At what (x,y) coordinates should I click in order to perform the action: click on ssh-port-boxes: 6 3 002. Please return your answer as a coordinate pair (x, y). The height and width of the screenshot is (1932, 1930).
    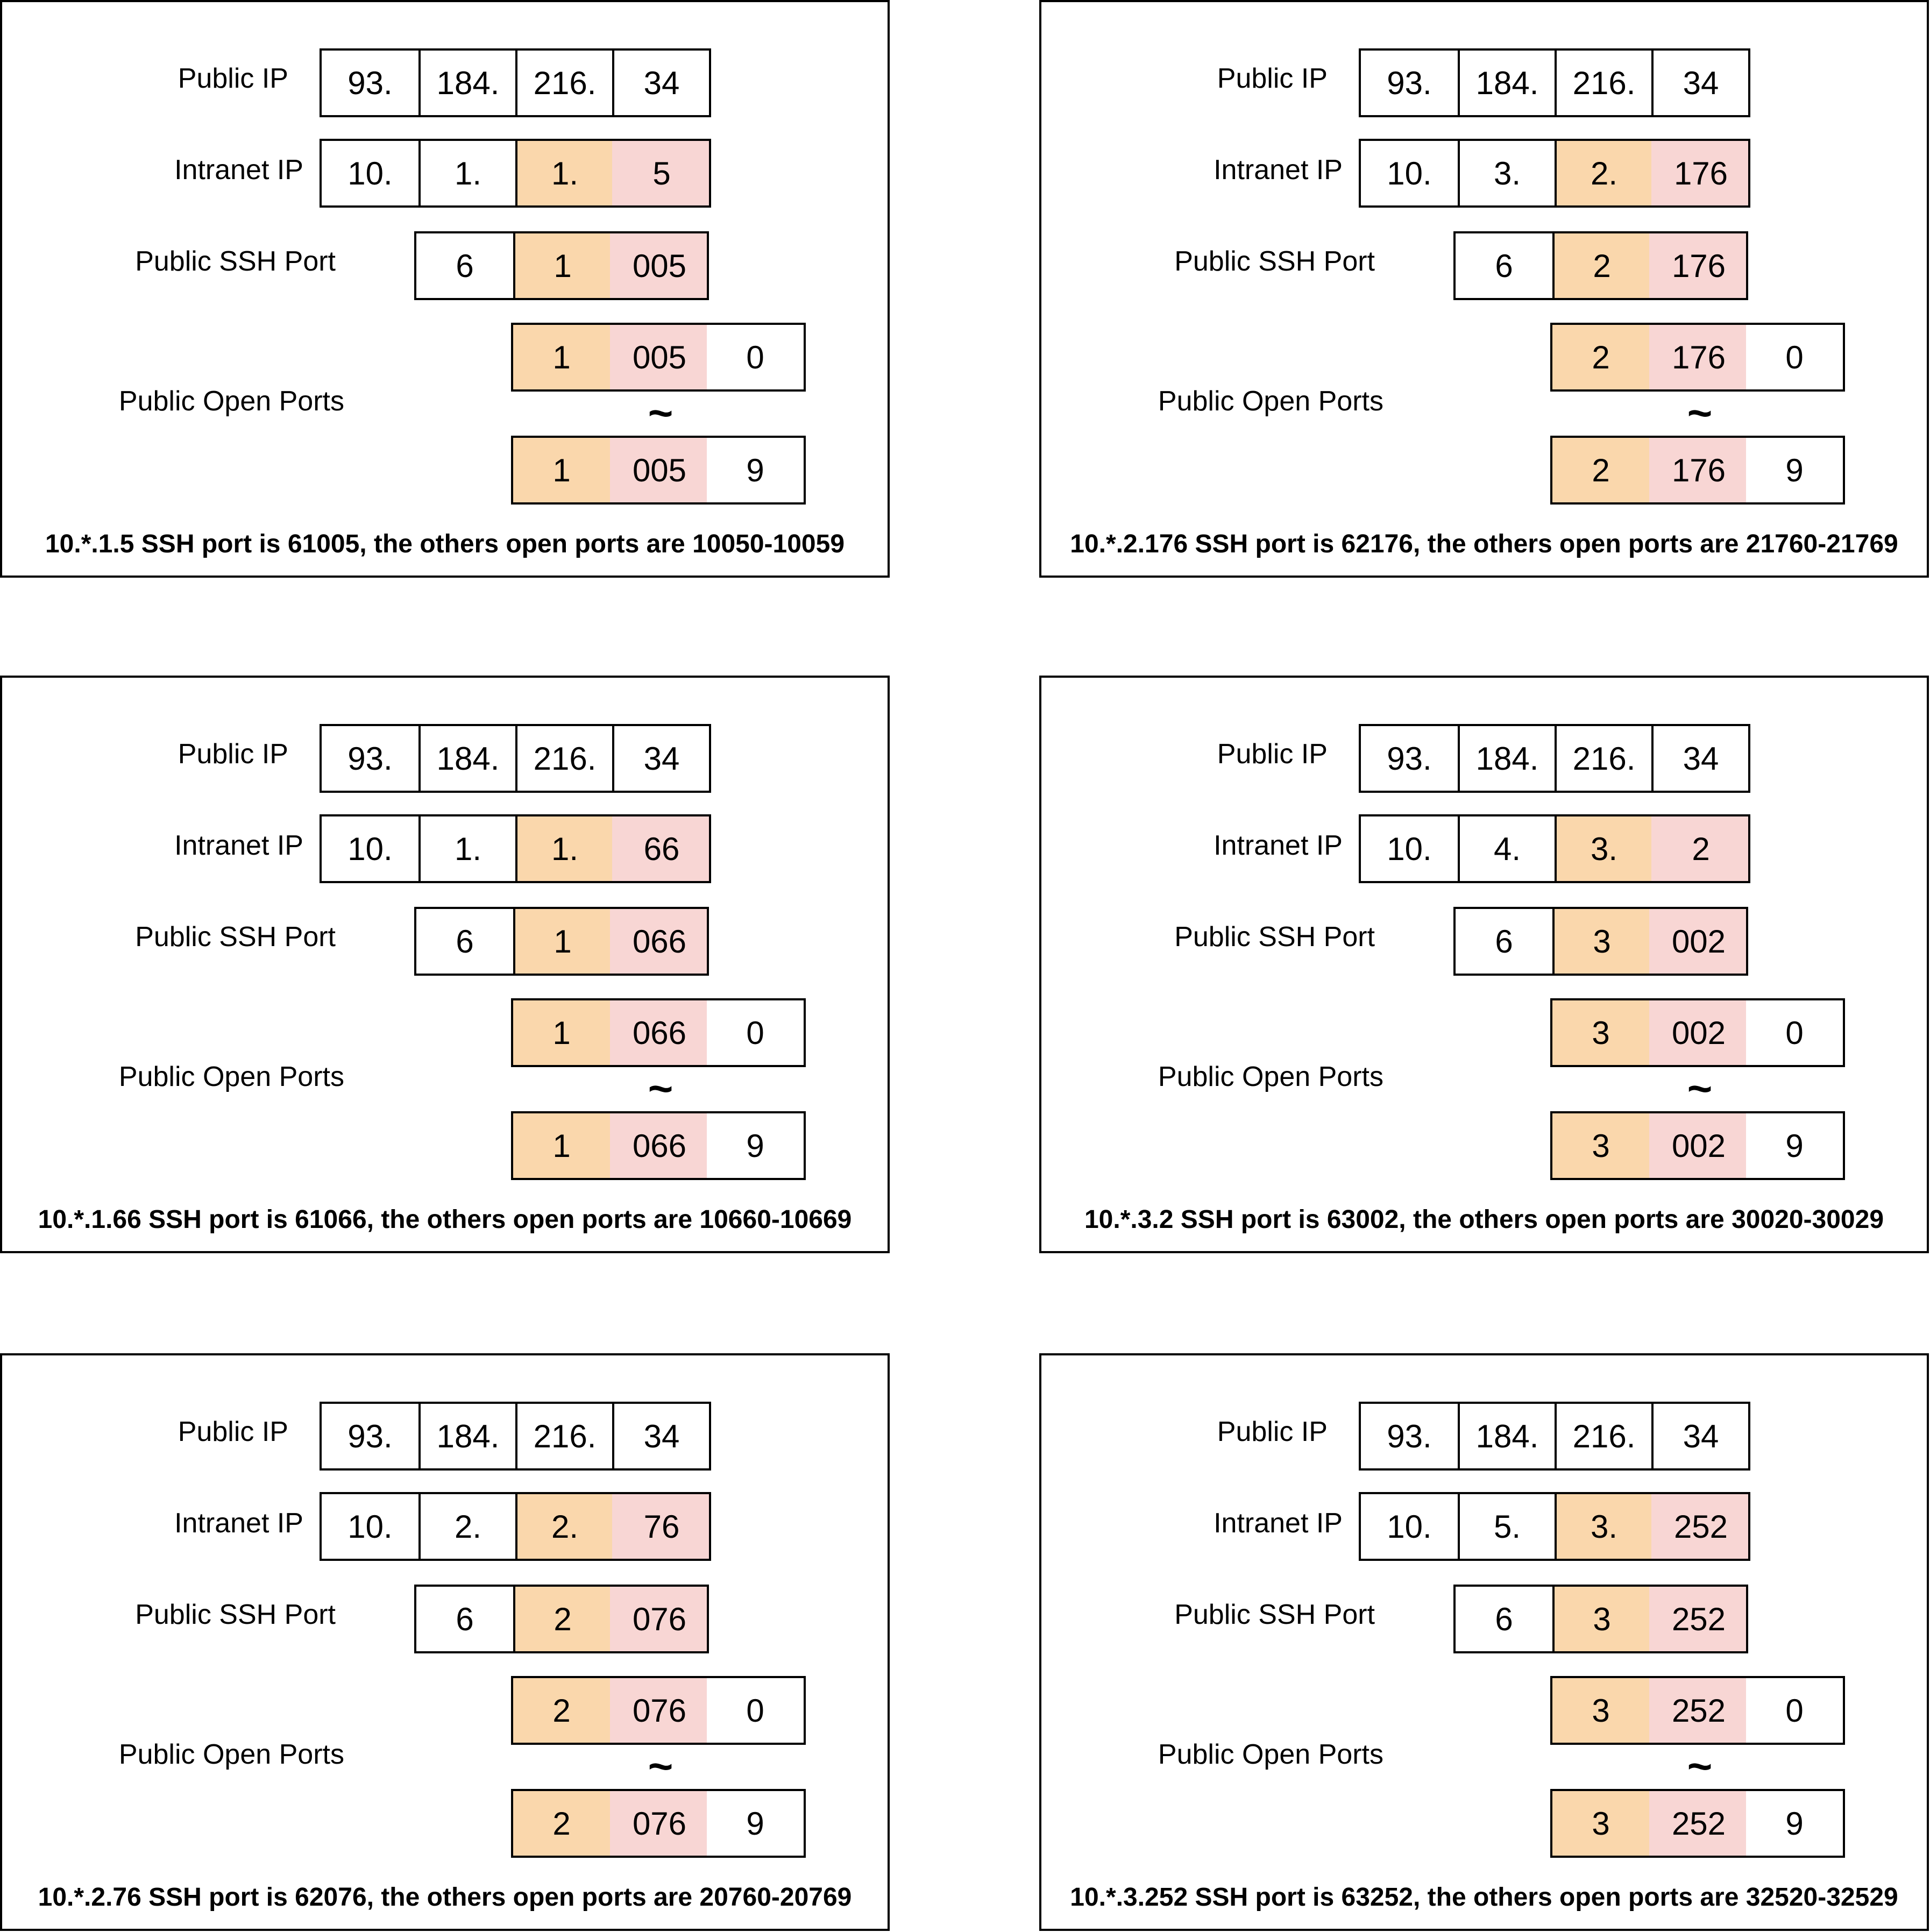
    Looking at the image, I should click on (1601, 942).